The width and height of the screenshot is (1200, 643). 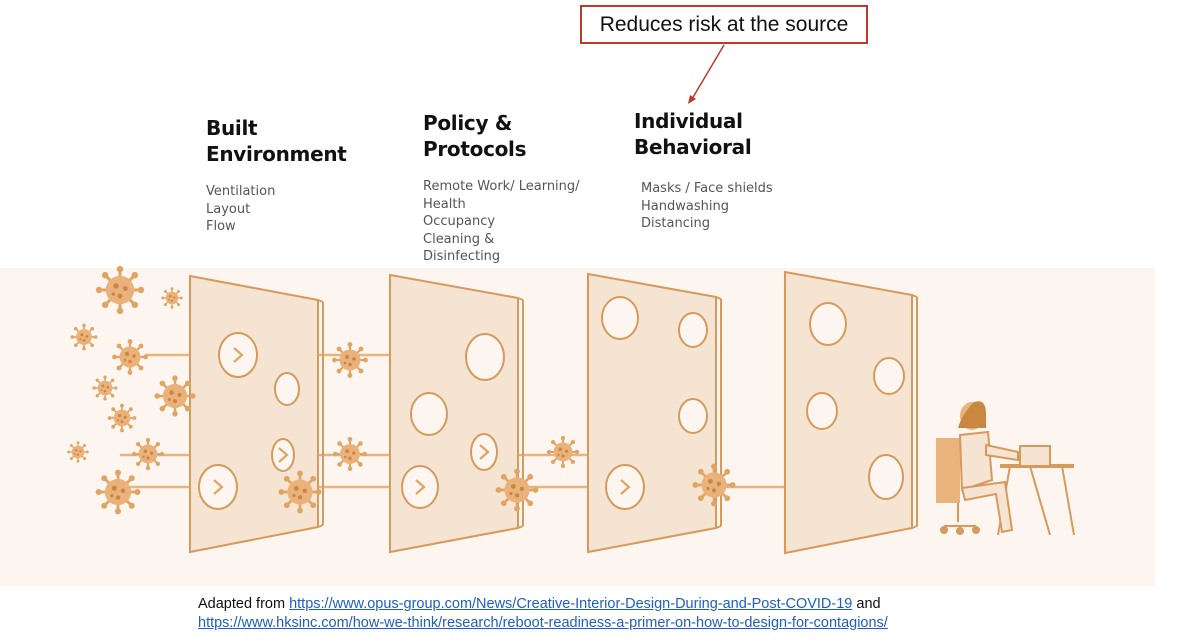 What do you see at coordinates (1005, 468) in the screenshot?
I see `person-at-desk-icon` at bounding box center [1005, 468].